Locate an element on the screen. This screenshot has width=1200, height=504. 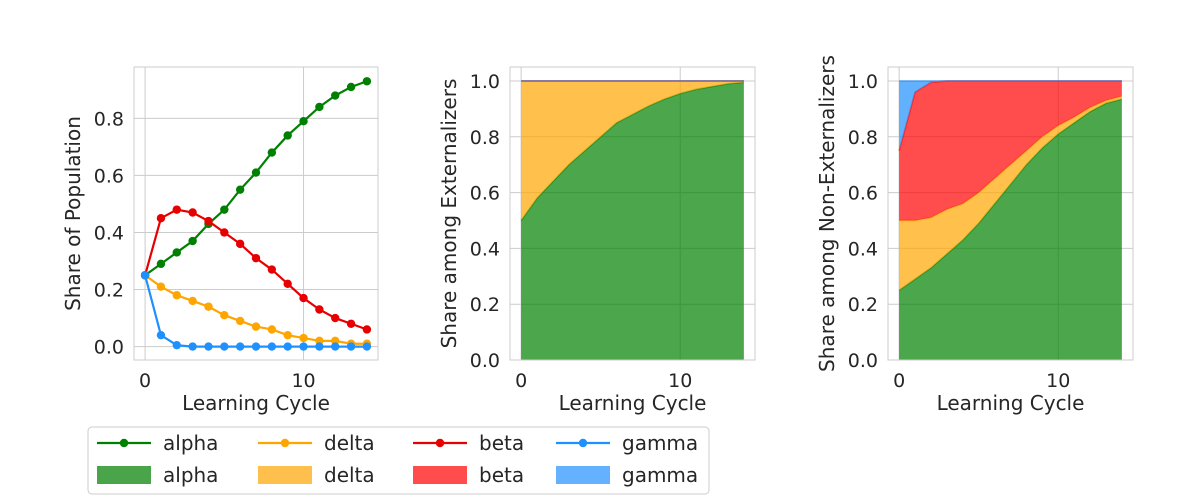
legend-box is located at coordinates (398, 460).